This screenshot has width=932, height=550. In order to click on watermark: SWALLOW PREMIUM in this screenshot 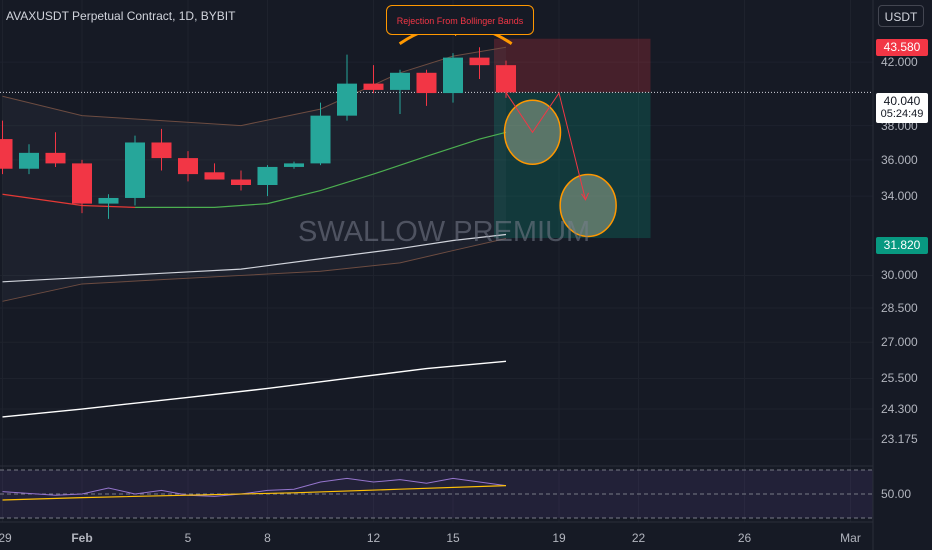, I will do `click(444, 232)`.